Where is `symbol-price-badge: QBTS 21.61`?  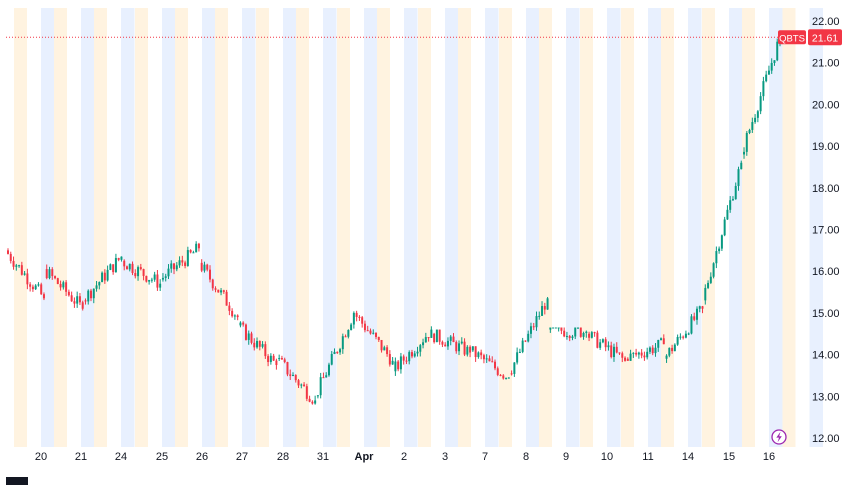 symbol-price-badge: QBTS 21.61 is located at coordinates (810, 37).